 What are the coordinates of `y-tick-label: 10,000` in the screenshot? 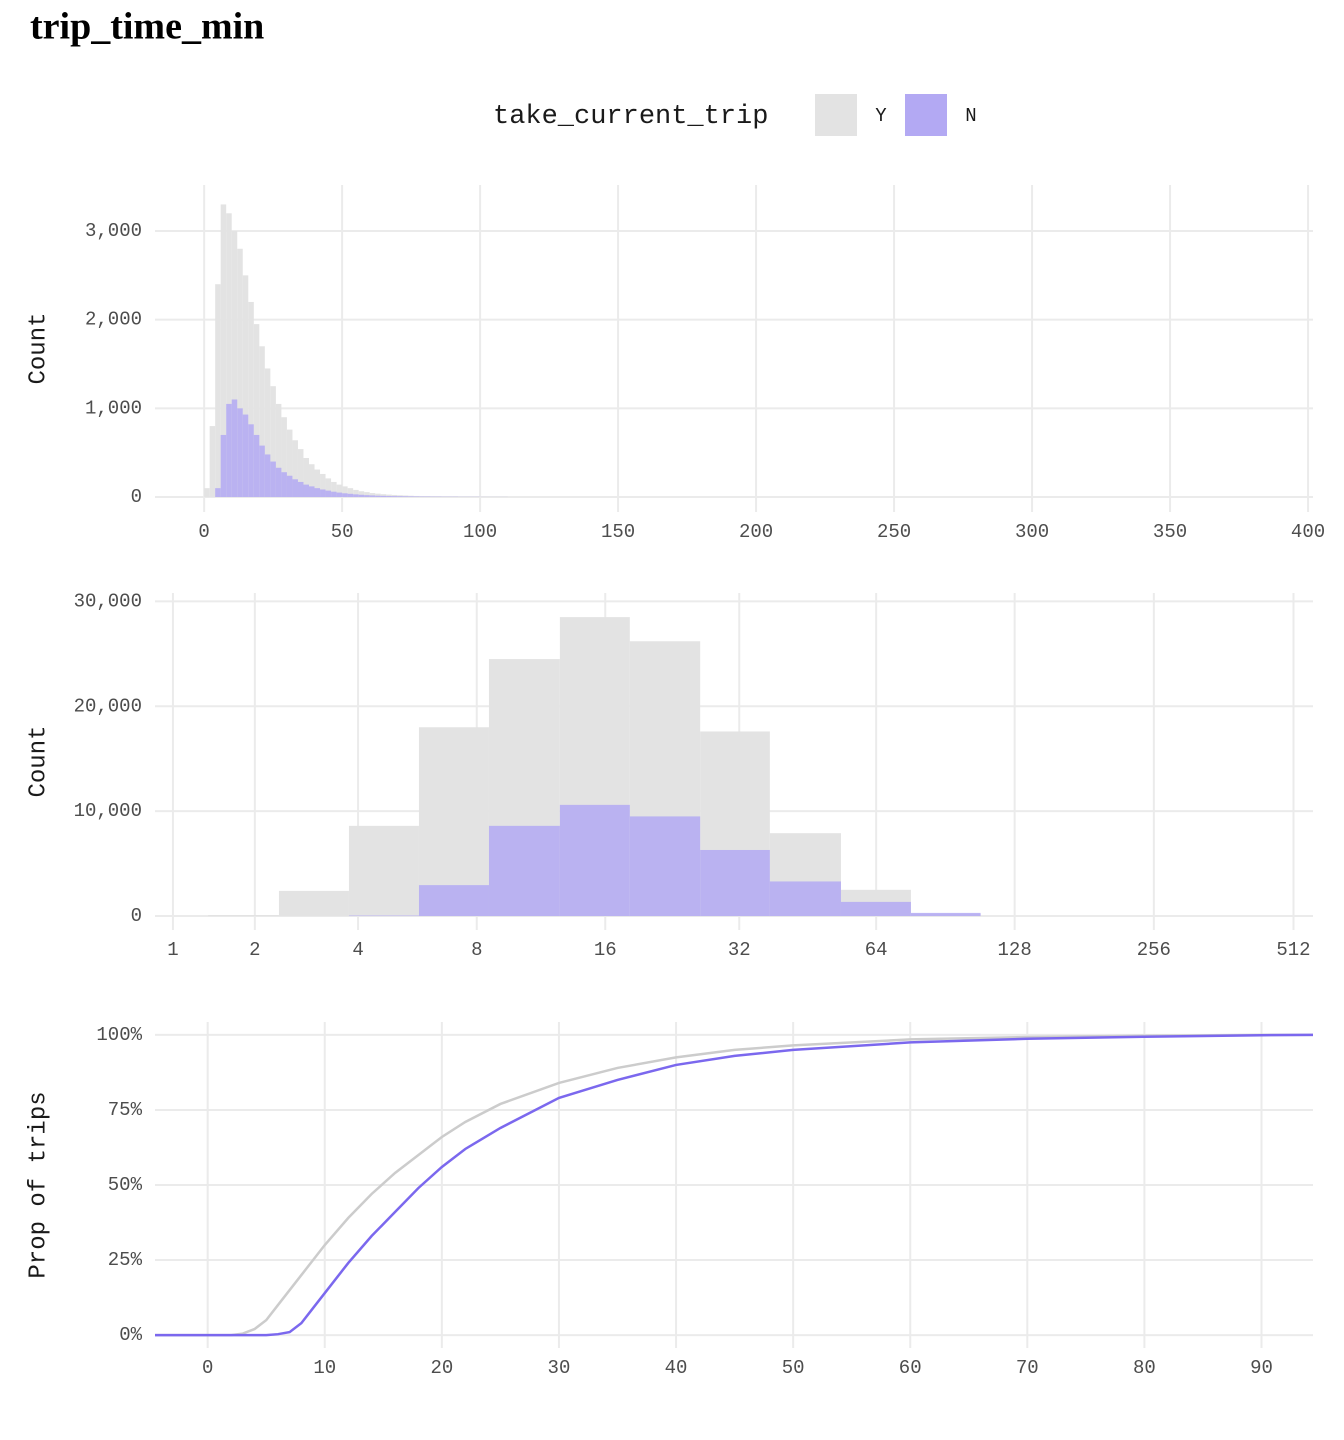 It's located at (108, 811).